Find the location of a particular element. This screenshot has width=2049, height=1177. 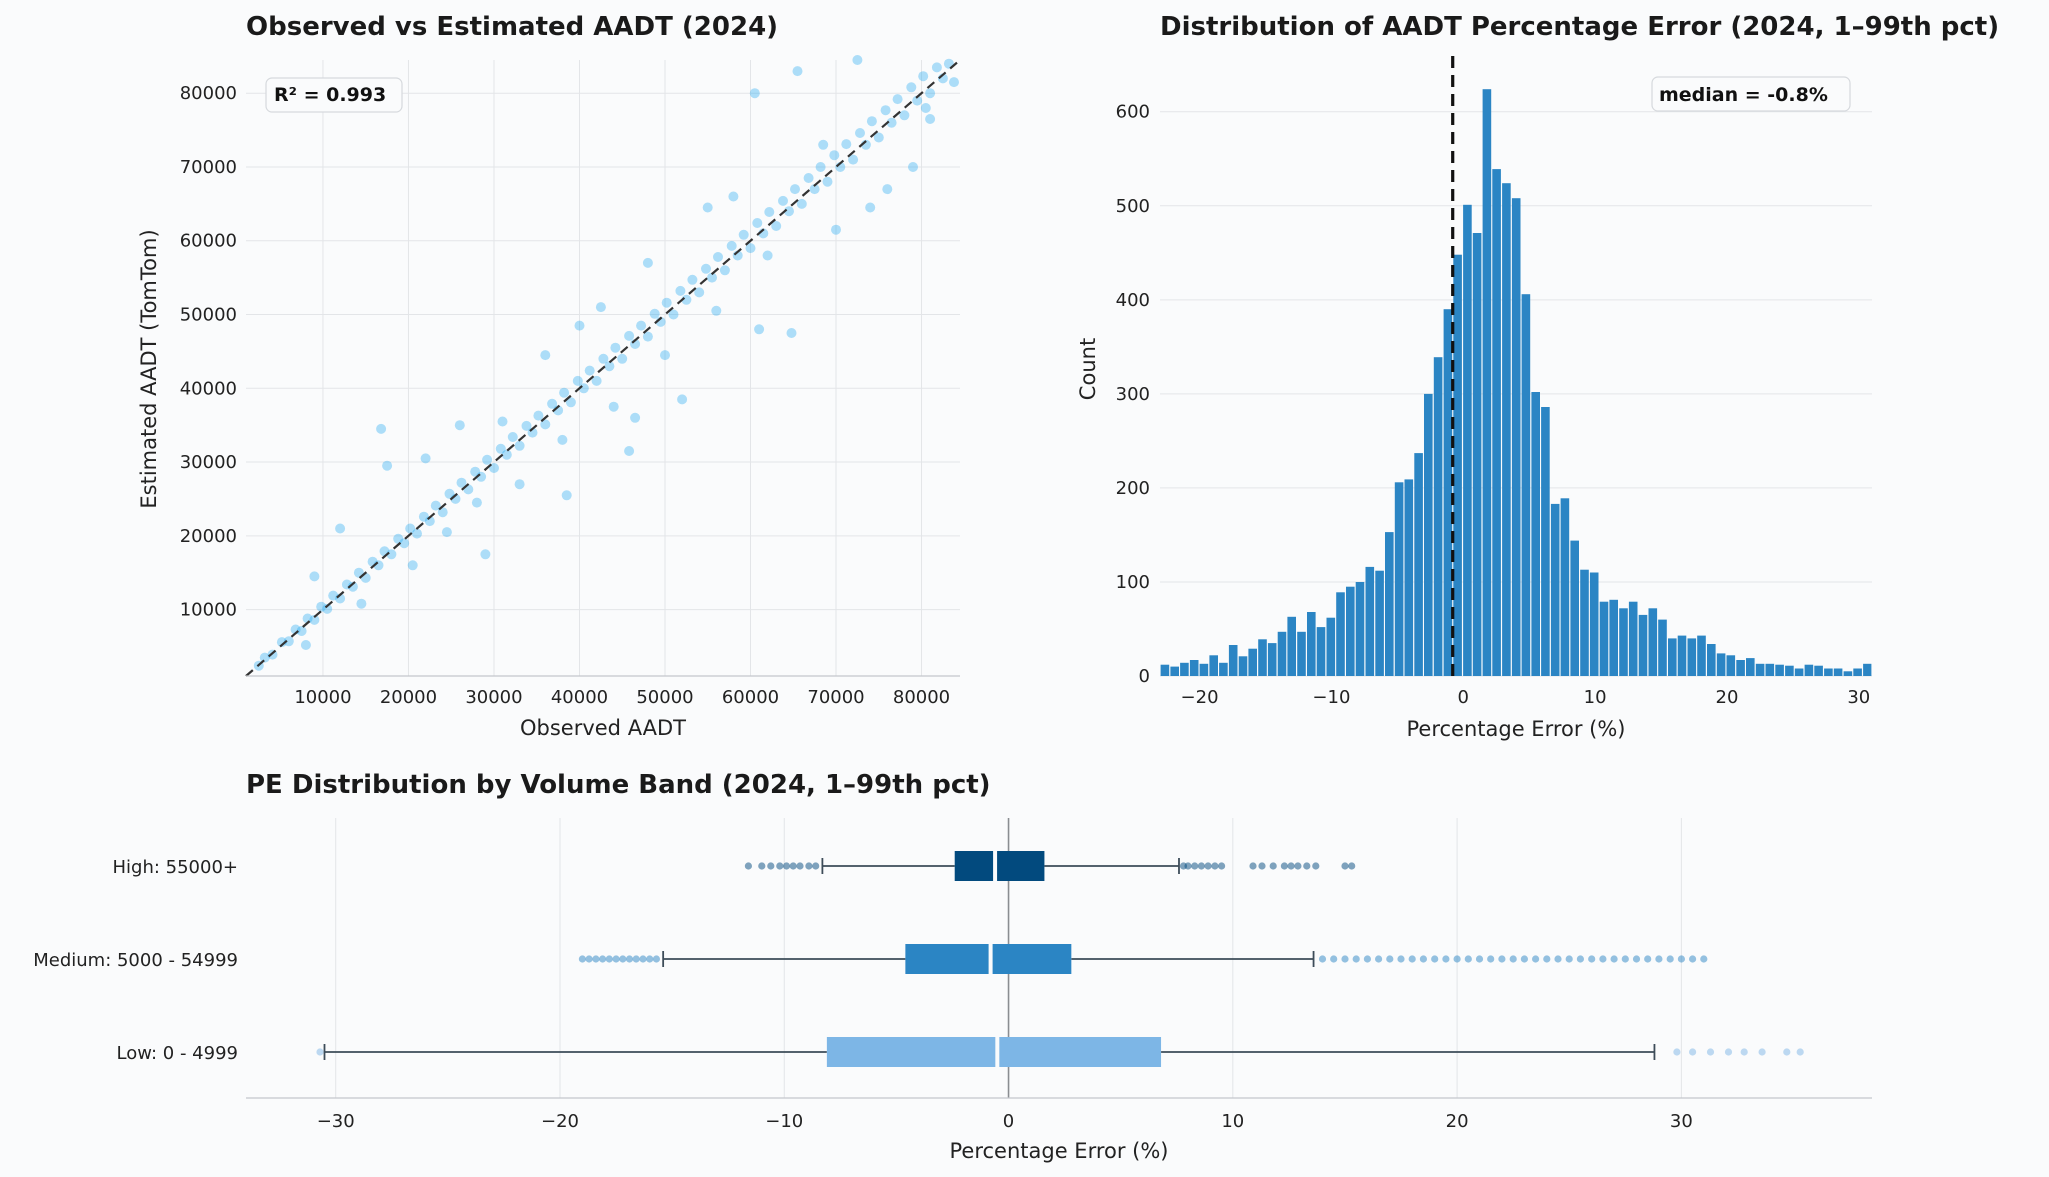

histogram-x-tick-label: −20 is located at coordinates (1200, 697).